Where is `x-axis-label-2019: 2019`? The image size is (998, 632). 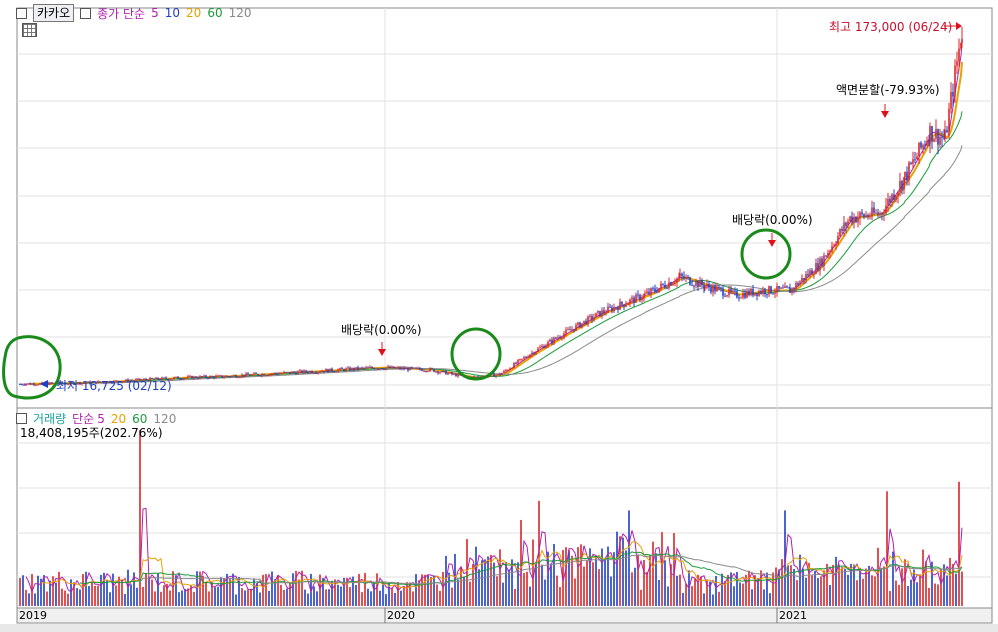
x-axis-label-2019: 2019 is located at coordinates (33, 615).